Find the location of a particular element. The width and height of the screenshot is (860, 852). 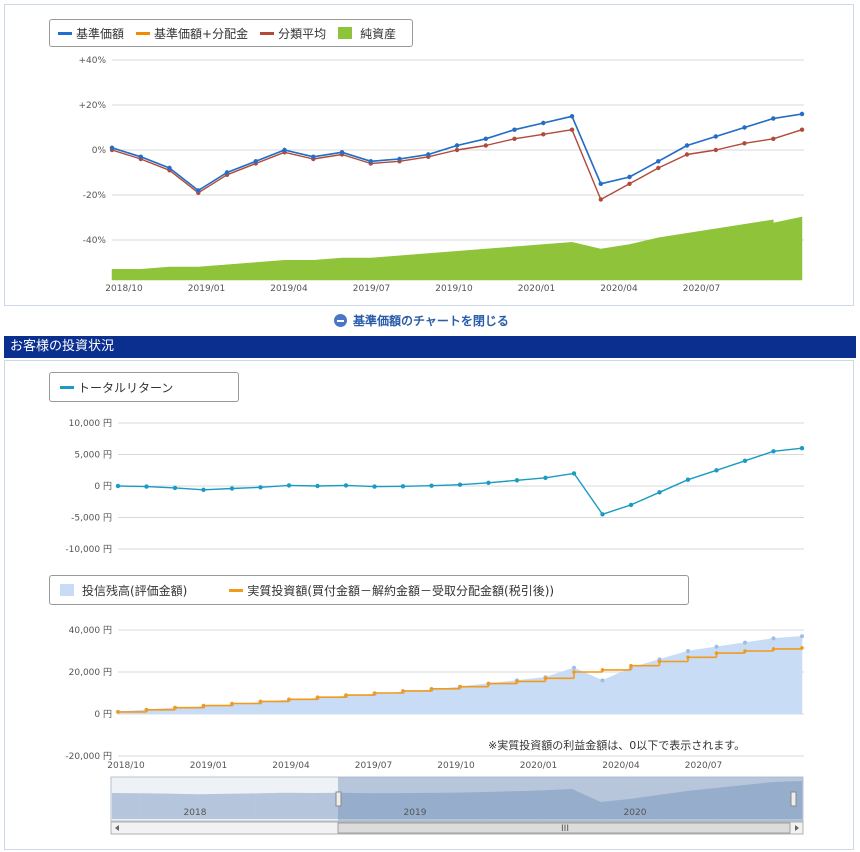

close-price-chart-link: 基準価額のチャートを閉じる is located at coordinates (421, 320).